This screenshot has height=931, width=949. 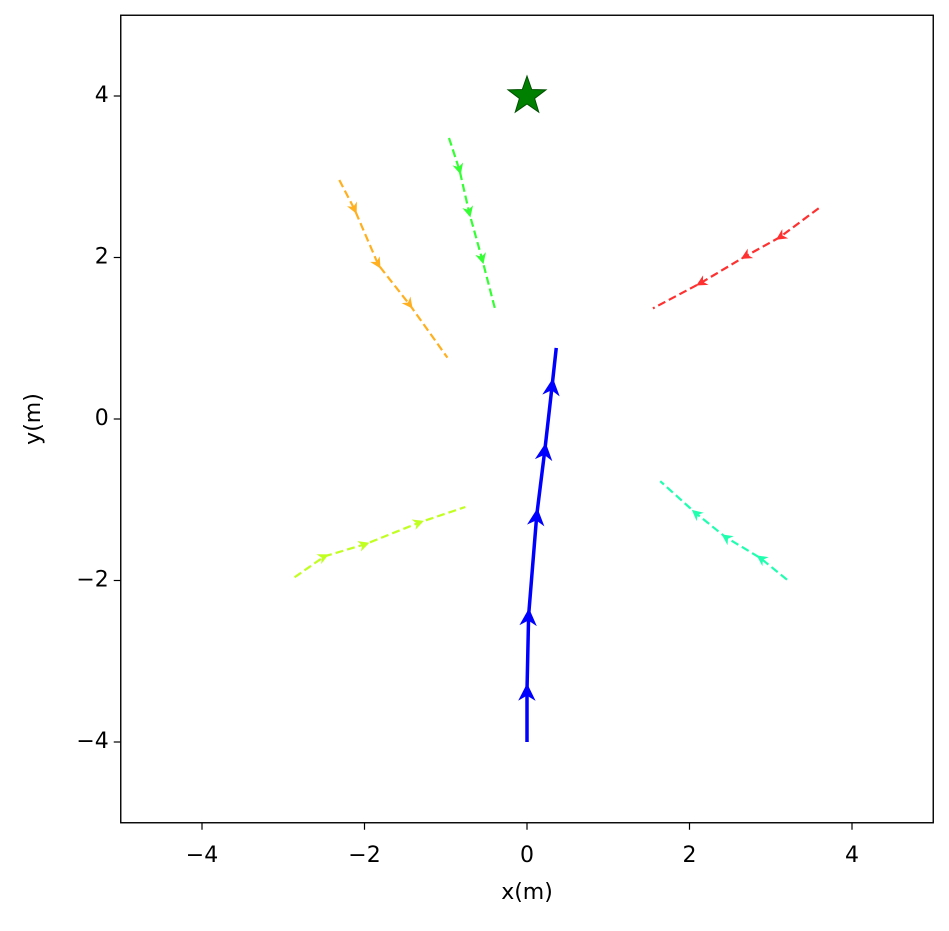 What do you see at coordinates (33, 419) in the screenshot?
I see `y-axis-label: y(m)` at bounding box center [33, 419].